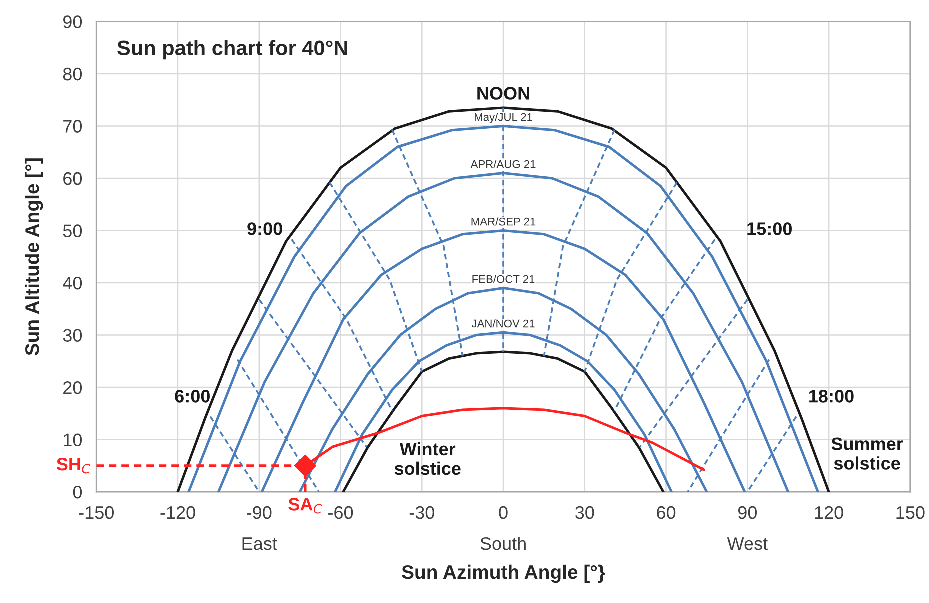  I want to click on x-tick-label: 150, so click(910, 513).